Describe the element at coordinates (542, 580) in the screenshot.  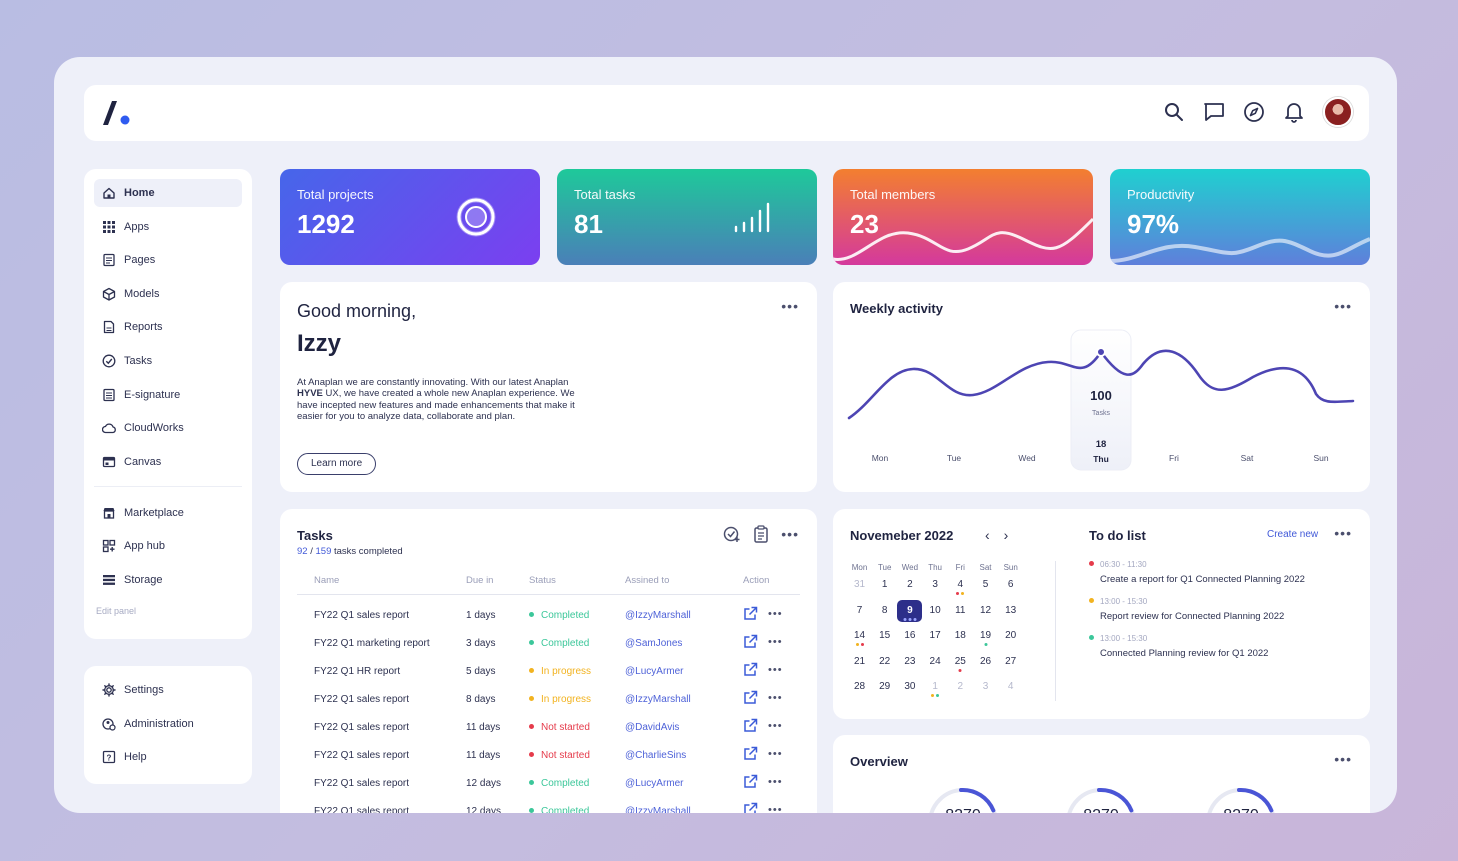
I see `column-header-status: Status` at that location.